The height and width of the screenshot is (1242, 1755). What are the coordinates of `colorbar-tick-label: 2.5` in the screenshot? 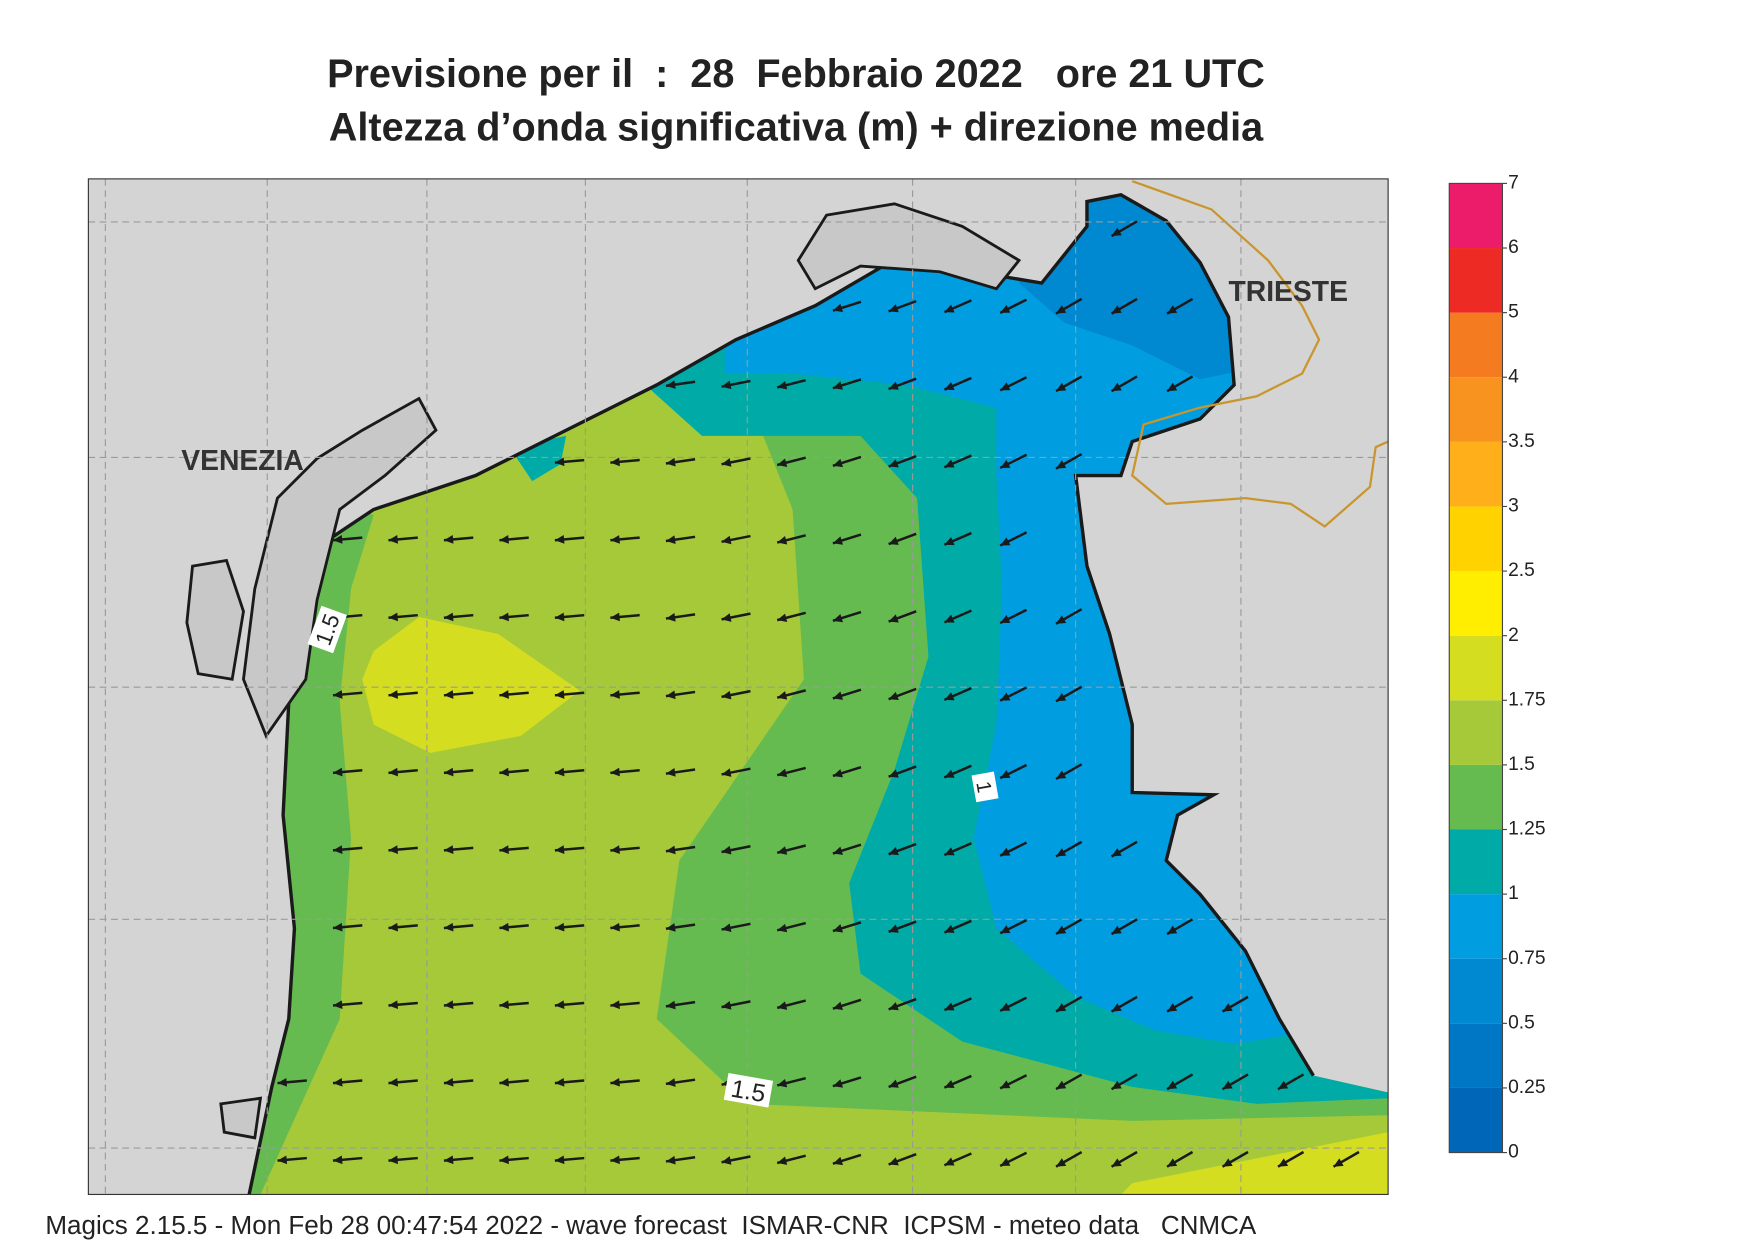 It's located at (1521, 570).